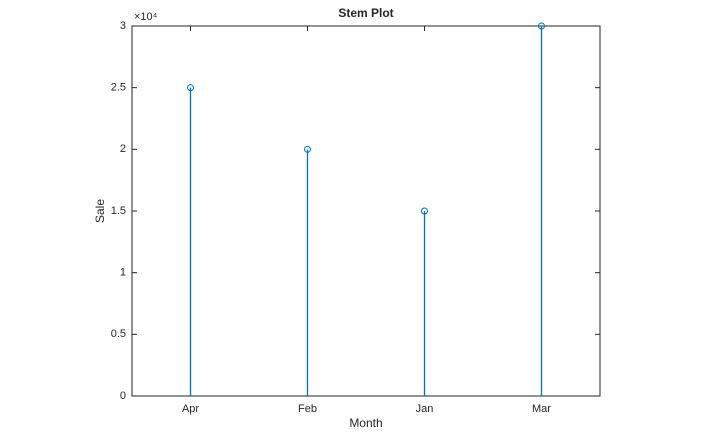 This screenshot has height=439, width=719. I want to click on x-tick-label: Mar, so click(541, 409).